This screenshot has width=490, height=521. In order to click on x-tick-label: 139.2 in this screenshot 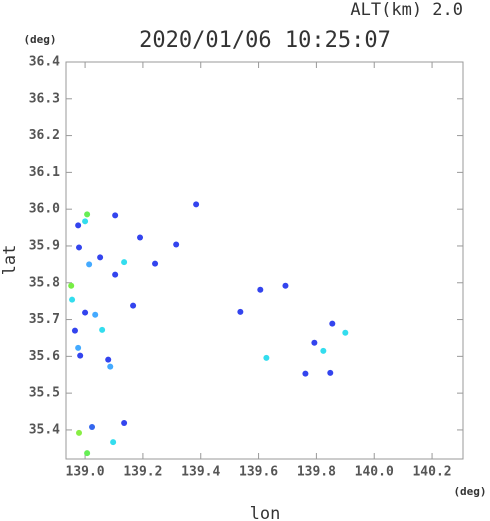, I will do `click(142, 472)`.